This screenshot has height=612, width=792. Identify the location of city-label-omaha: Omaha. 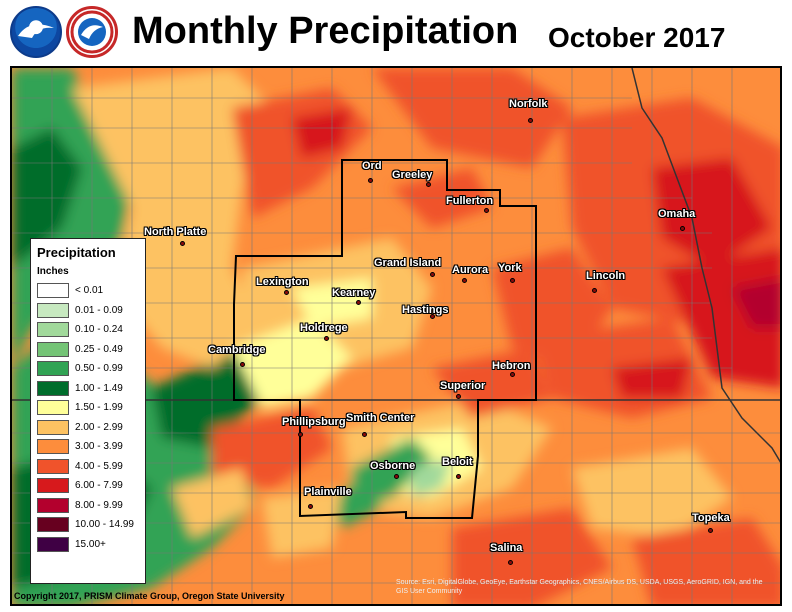
(677, 214).